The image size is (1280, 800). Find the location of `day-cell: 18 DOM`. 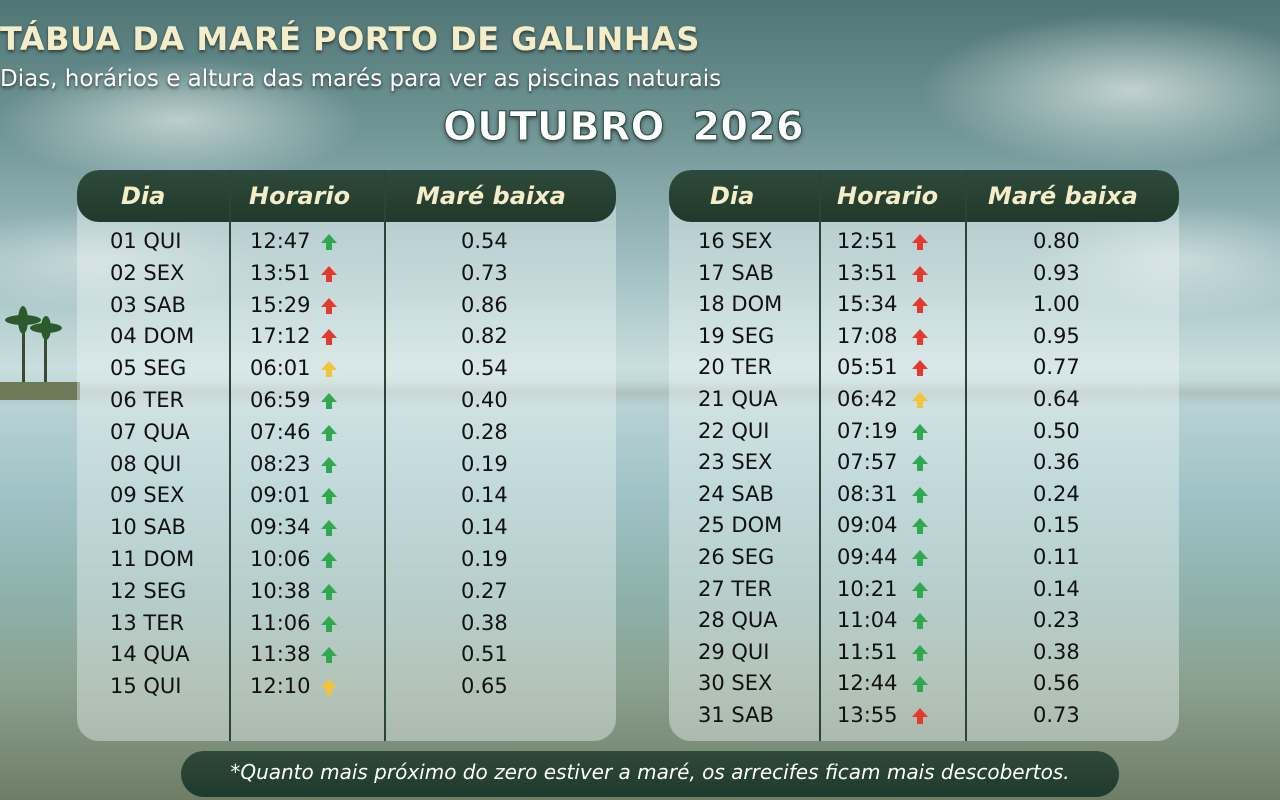

day-cell: 18 DOM is located at coordinates (740, 304).